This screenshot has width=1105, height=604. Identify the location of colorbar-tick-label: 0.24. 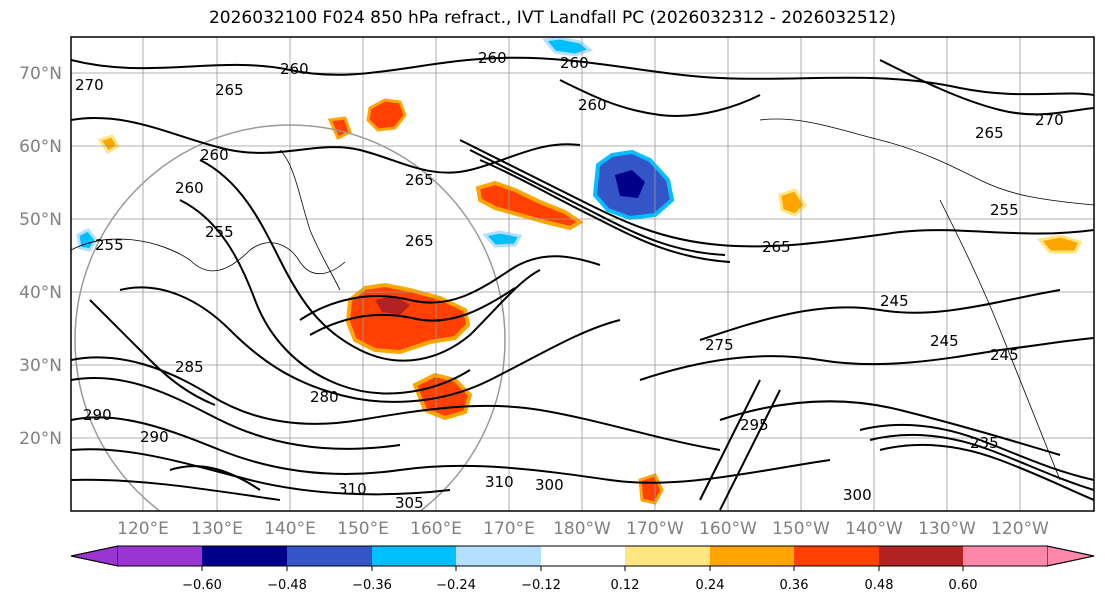
(710, 585).